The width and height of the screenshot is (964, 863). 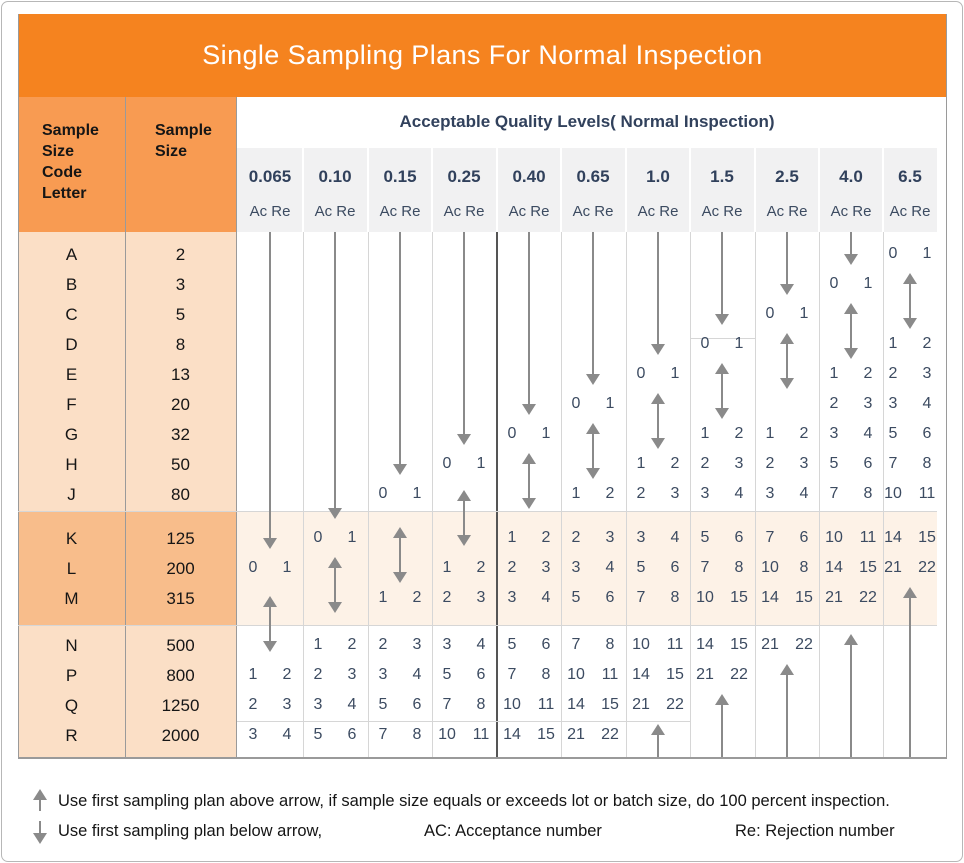 I want to click on legend-down-note: Use first sampling plan below arrow,, so click(x=190, y=831).